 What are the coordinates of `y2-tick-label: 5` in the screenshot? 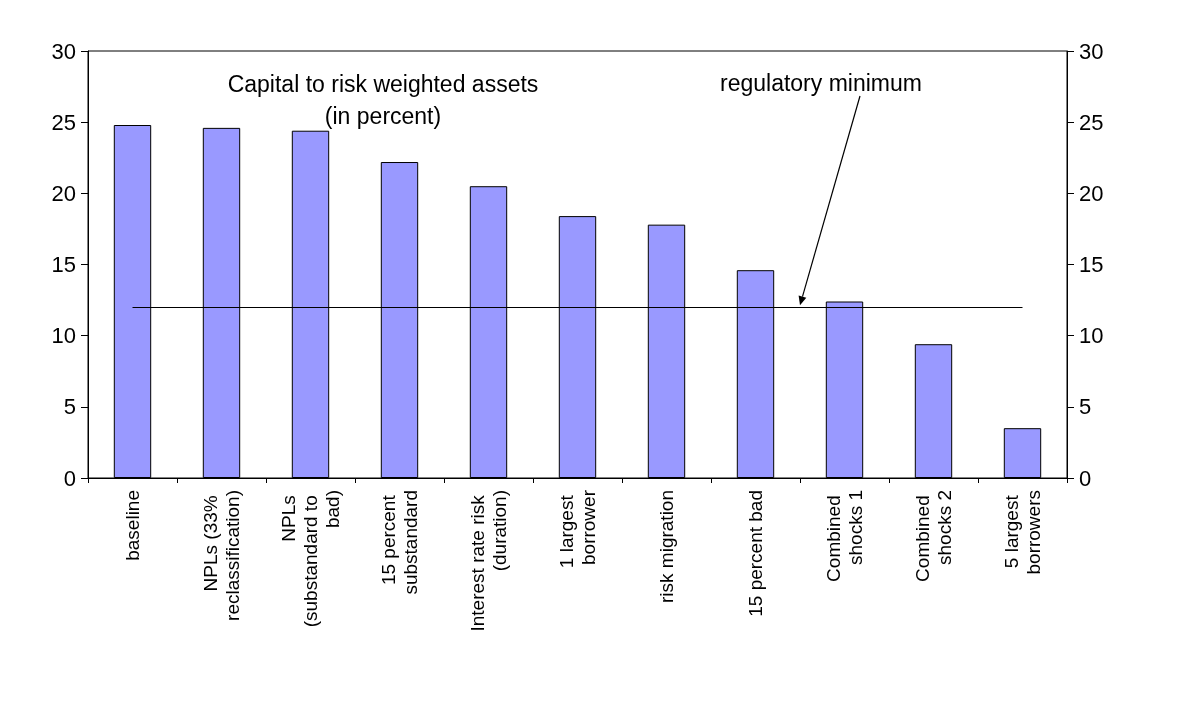 It's located at (1085, 407).